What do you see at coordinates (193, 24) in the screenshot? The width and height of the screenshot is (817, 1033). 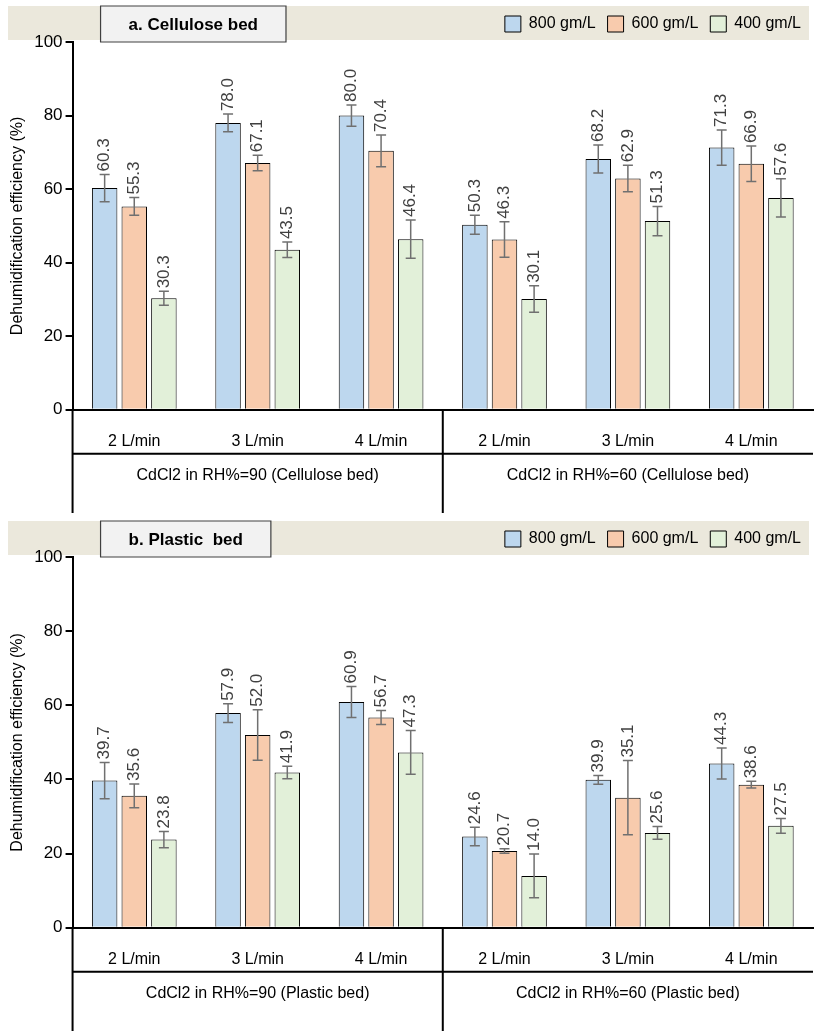 I see `chart-title: a. Cellulose bed` at bounding box center [193, 24].